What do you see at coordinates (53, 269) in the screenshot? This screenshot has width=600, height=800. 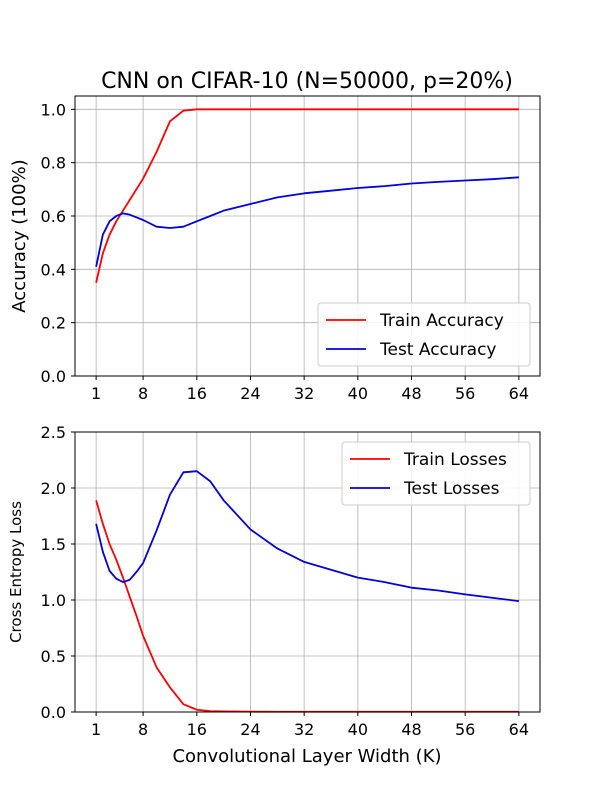 I see `y-tick-label: 0.4` at bounding box center [53, 269].